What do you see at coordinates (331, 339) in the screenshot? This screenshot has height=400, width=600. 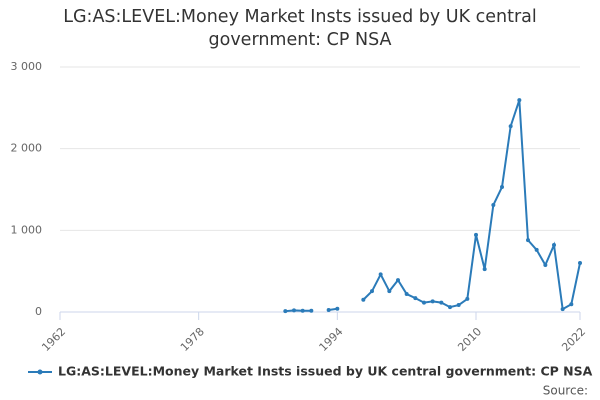 I see `x-tick-label: 1994` at bounding box center [331, 339].